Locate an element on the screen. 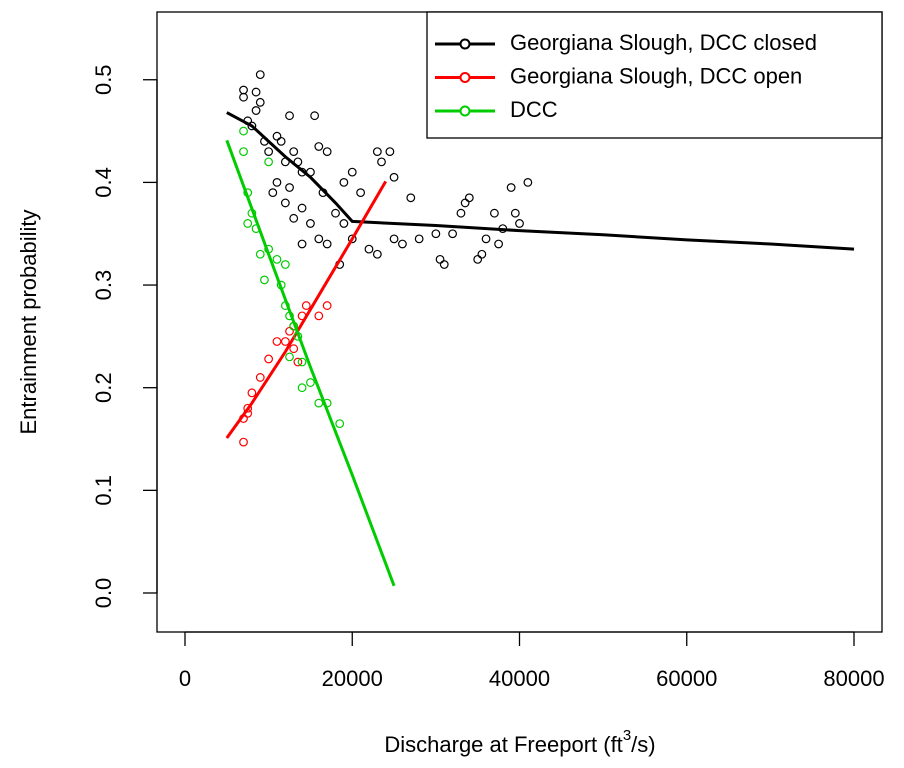 Image resolution: width=904 pixels, height=768 pixels. x-label-superscript: 3 is located at coordinates (627, 735).